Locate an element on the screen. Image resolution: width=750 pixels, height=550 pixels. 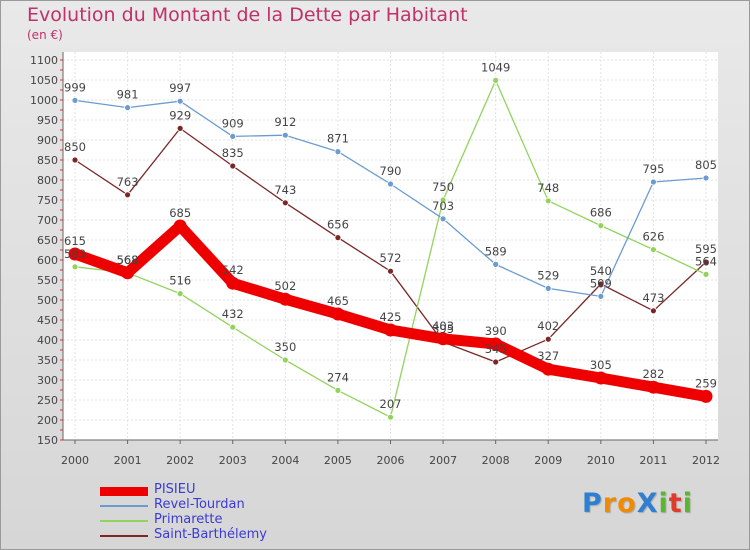
data-label: 835 is located at coordinates (233, 153).